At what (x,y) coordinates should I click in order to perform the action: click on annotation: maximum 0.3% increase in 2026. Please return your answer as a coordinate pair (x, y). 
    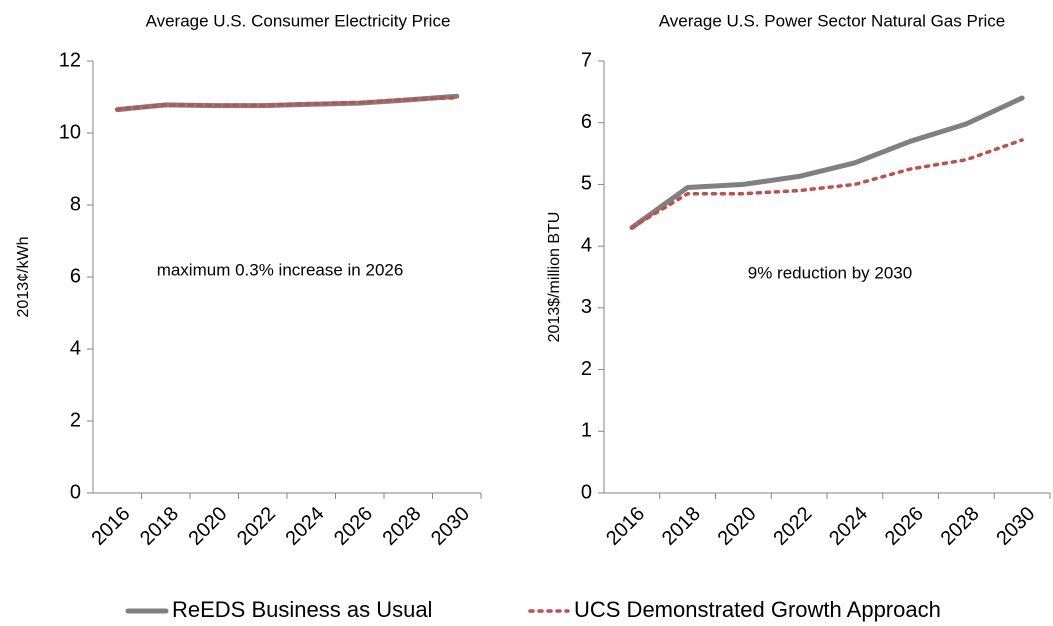
    Looking at the image, I should click on (280, 269).